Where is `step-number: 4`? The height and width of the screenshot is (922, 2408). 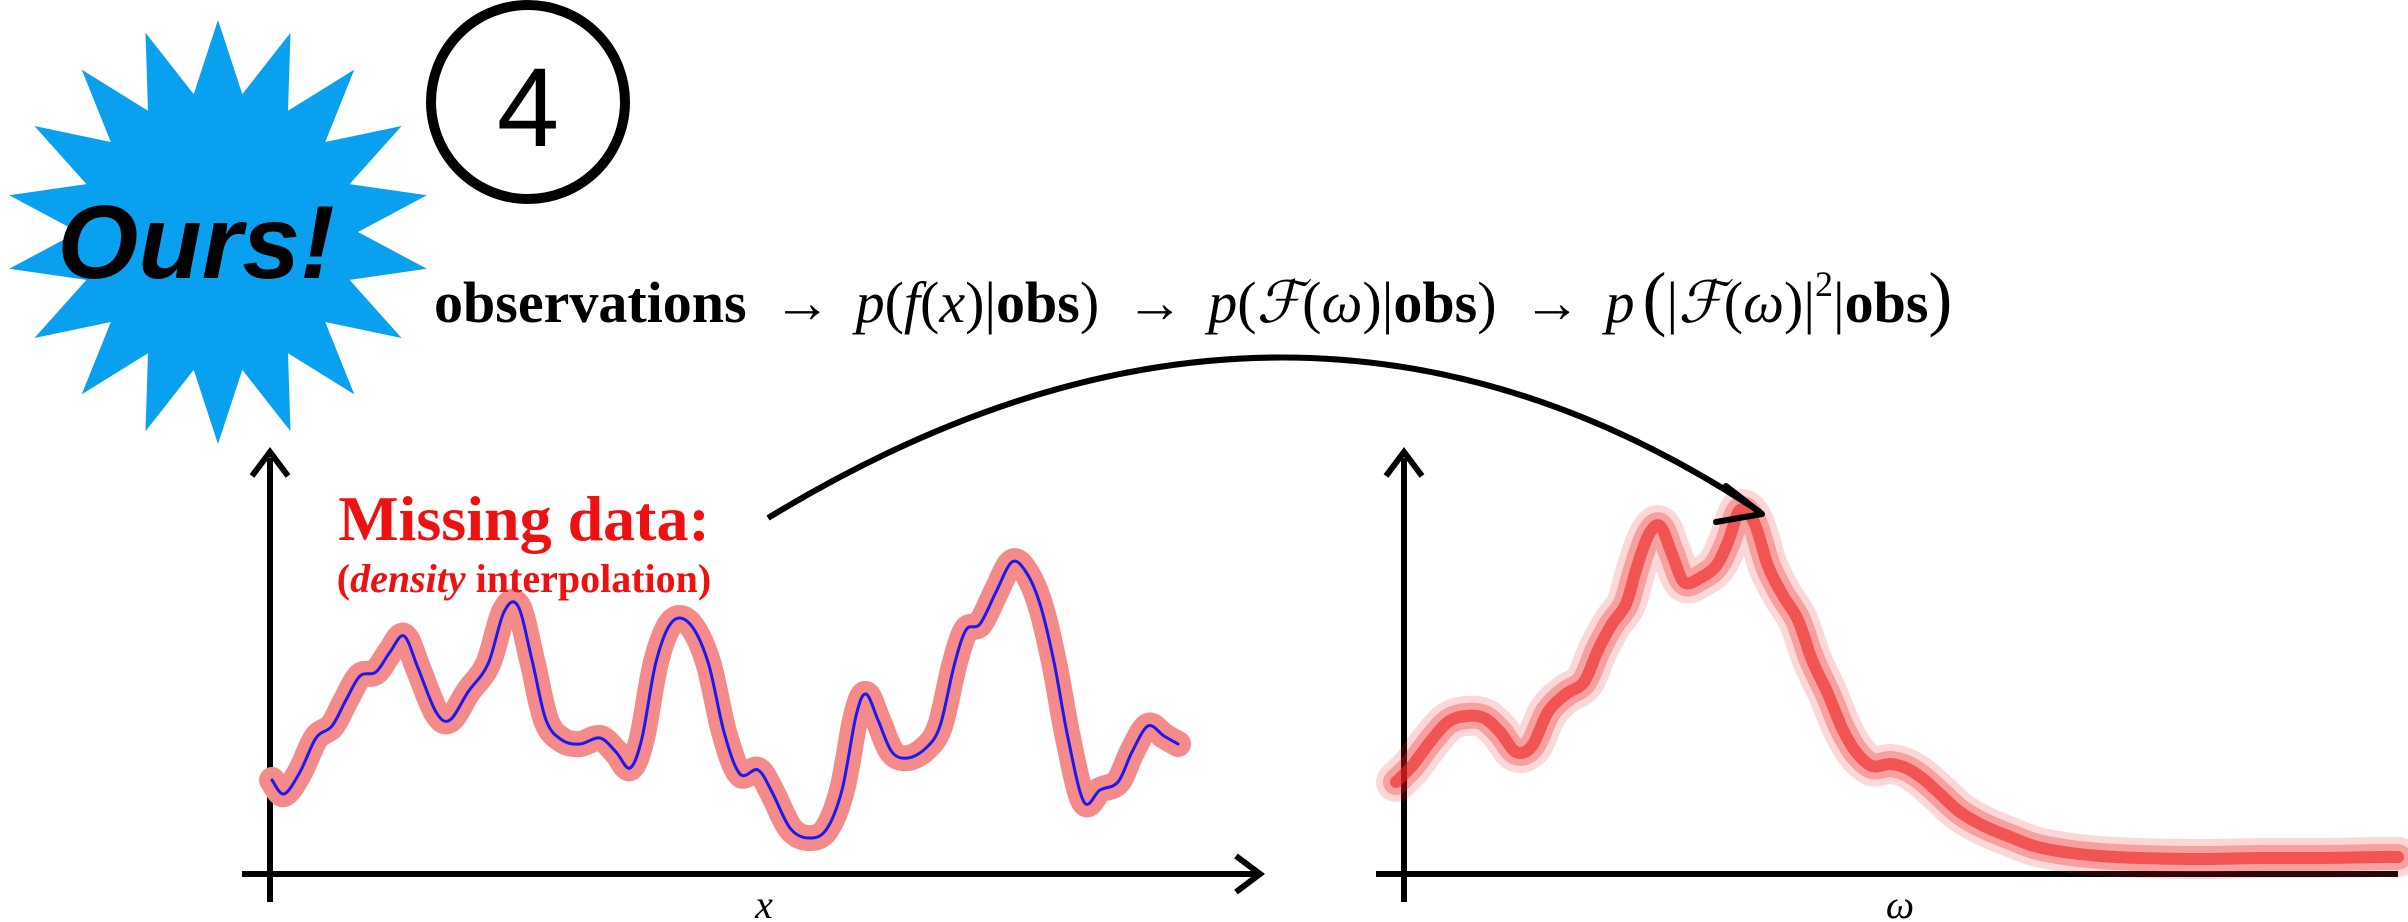
step-number: 4 is located at coordinates (528, 107).